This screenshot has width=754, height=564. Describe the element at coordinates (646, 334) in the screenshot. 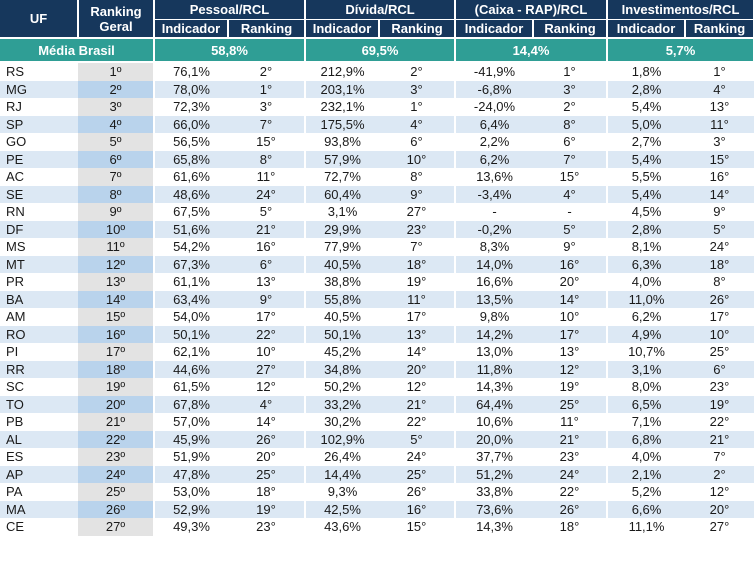

I see `cell-investimentos-indicador: 4,9%` at that location.